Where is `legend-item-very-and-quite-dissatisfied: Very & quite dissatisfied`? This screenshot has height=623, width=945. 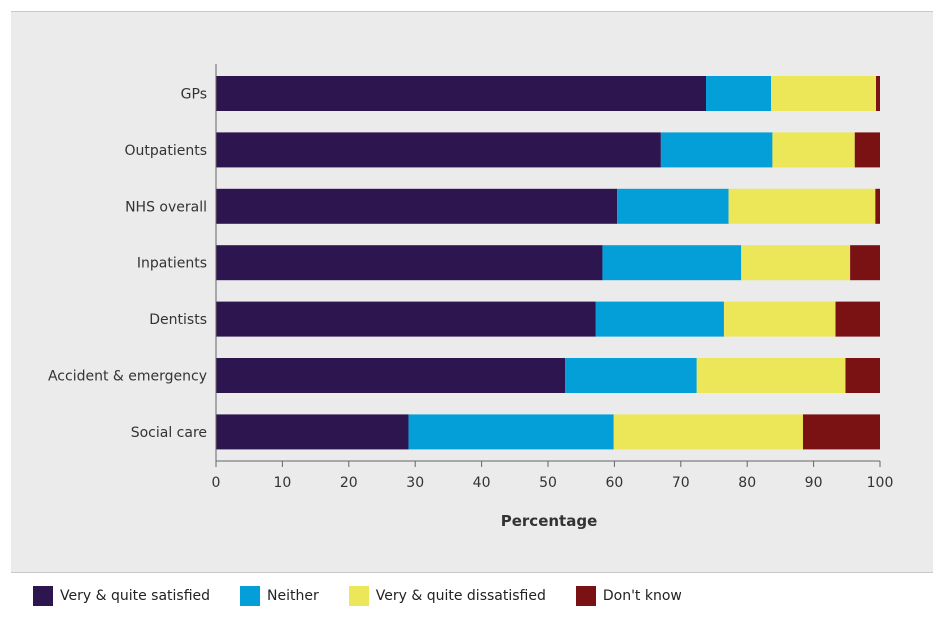
legend-item-very-and-quite-dissatisfied: Very & quite dissatisfied is located at coordinates (447, 596).